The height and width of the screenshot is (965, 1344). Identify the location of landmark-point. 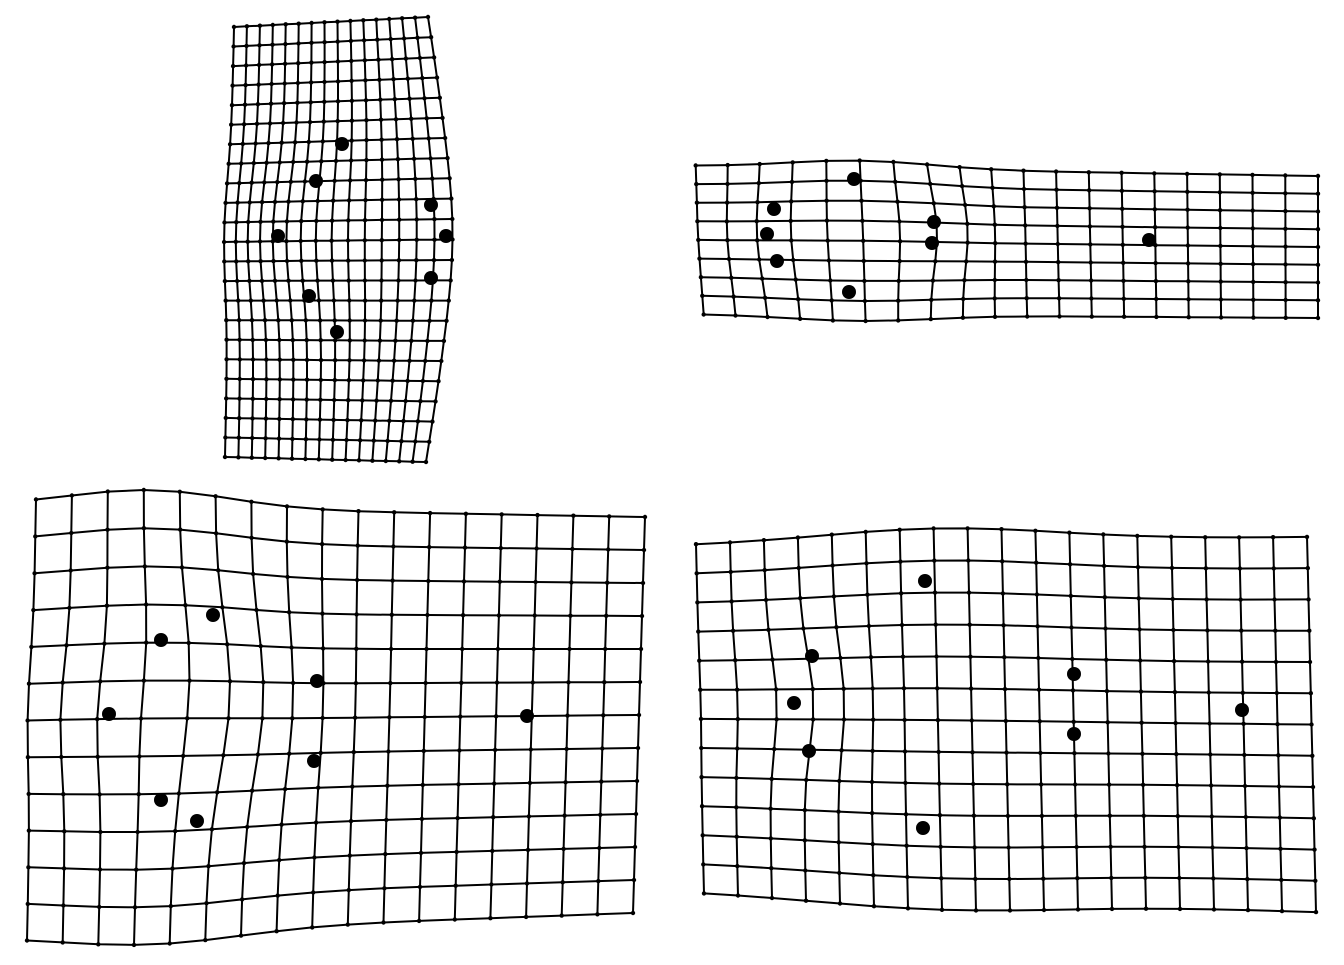
(446, 236).